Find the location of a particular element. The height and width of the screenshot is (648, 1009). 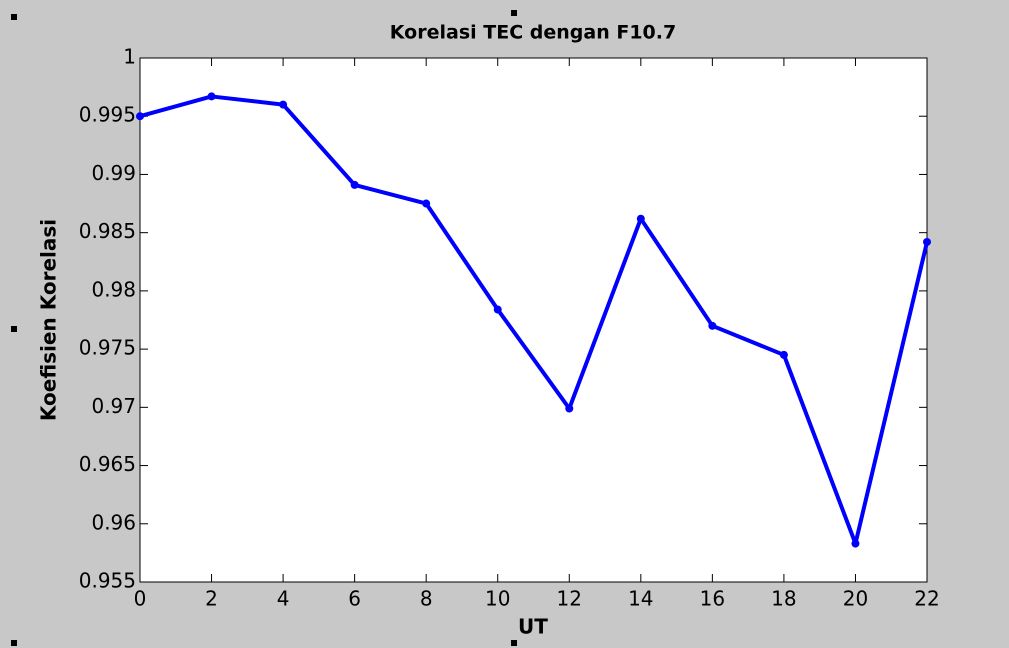

y-tick-label: 1 is located at coordinates (129, 57).